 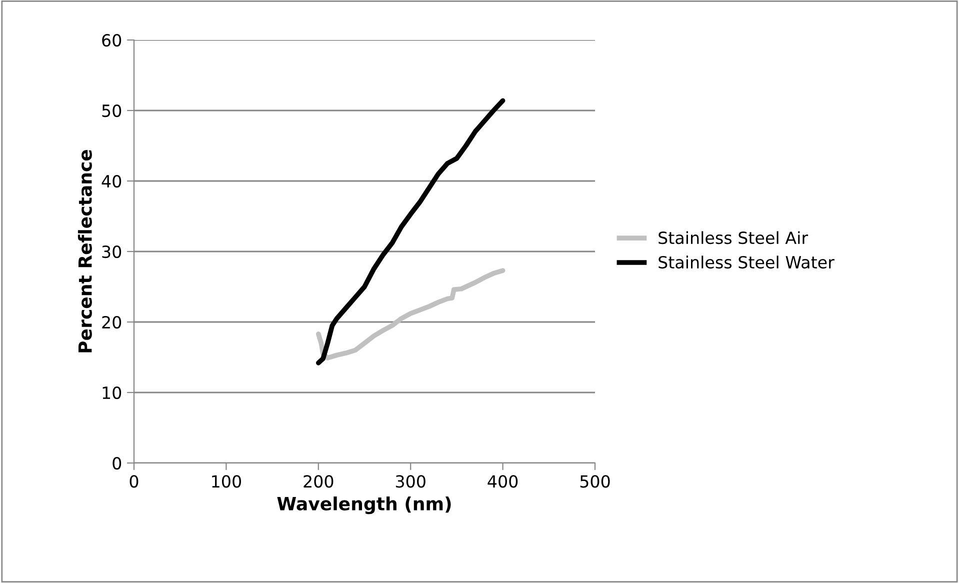 What do you see at coordinates (134, 481) in the screenshot?
I see `x-tick-label: 0` at bounding box center [134, 481].